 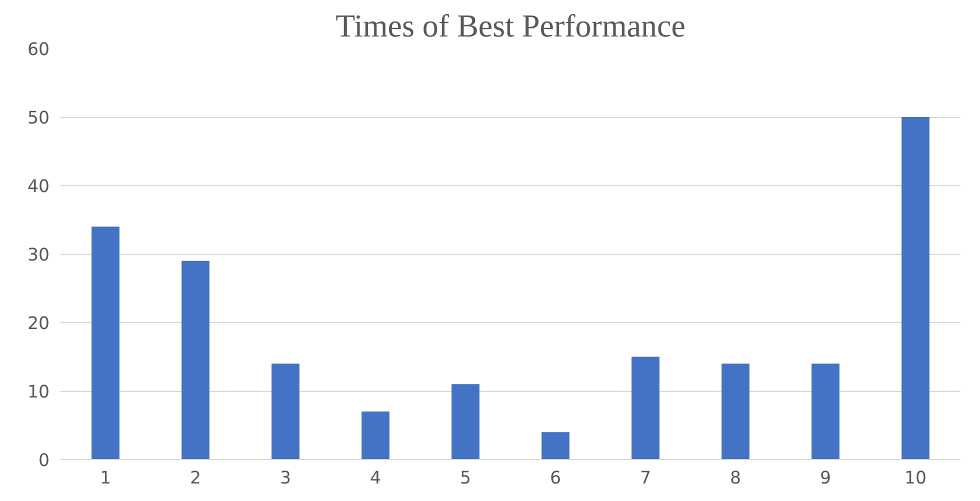 What do you see at coordinates (376, 478) in the screenshot?
I see `x-tick-label: 4` at bounding box center [376, 478].